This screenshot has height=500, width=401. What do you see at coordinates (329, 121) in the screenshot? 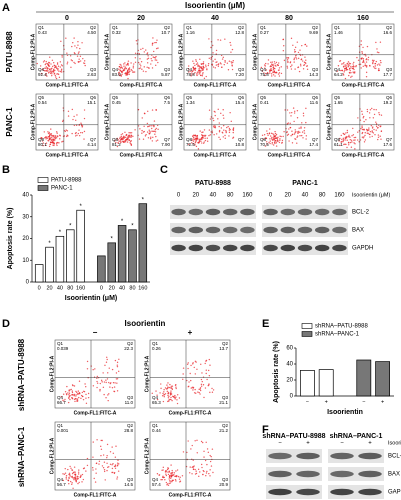
I see `y-axis-label: Comp-FL2:PI-A` at bounding box center [329, 121].